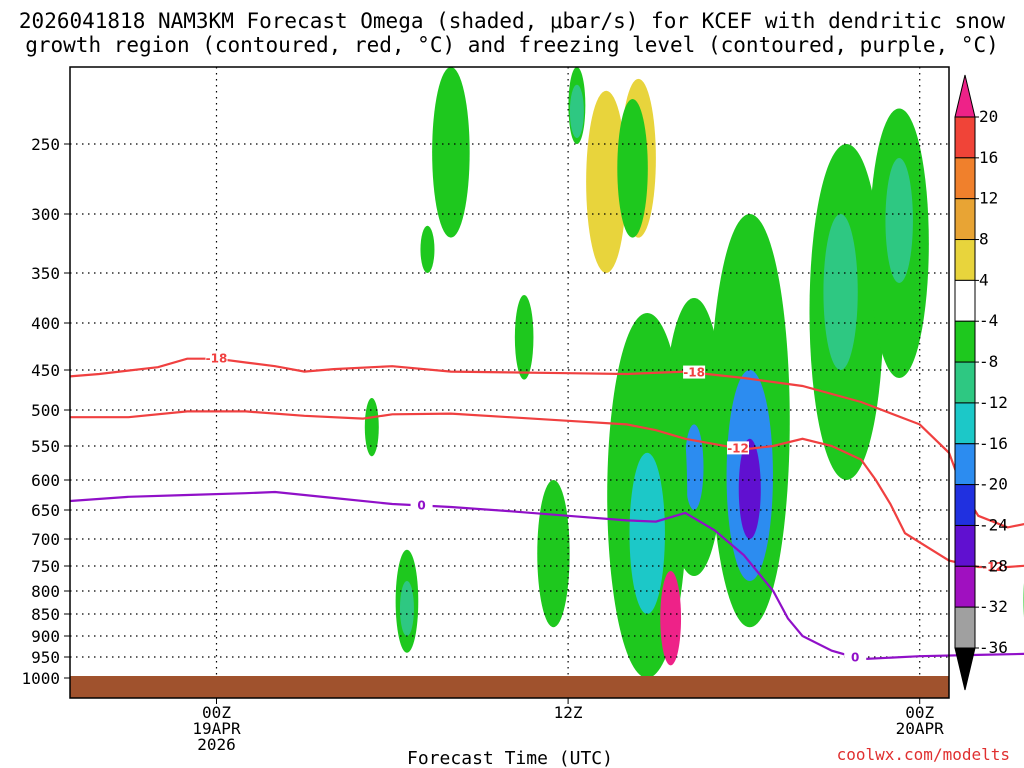 The width and height of the screenshot is (1024, 768). Describe the element at coordinates (899, 220) in the screenshot. I see `omega-cell-ascent-col-tall-2-core` at that location.